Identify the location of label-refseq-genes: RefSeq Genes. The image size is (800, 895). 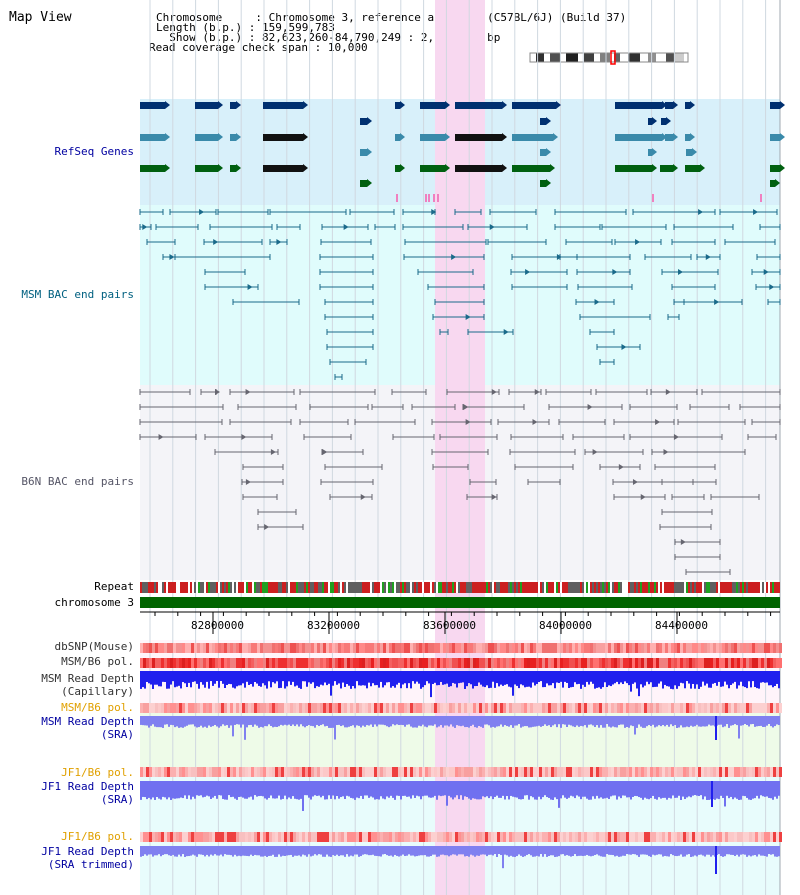
(94, 151).